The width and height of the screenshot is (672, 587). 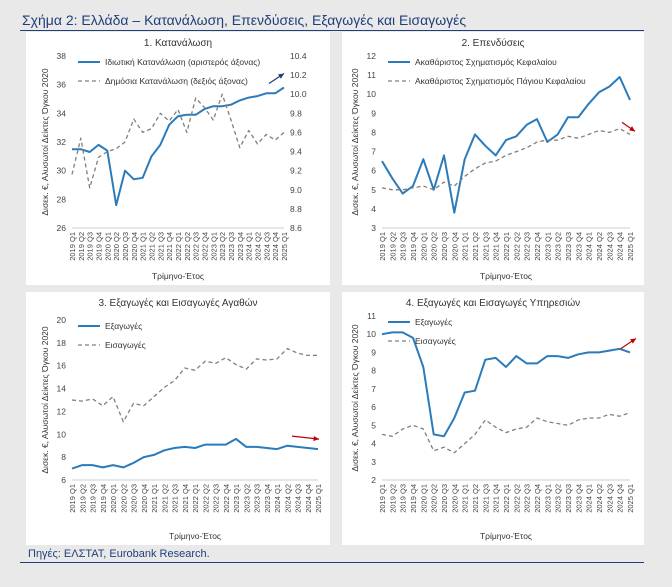 What do you see at coordinates (178, 43) in the screenshot?
I see `chart-title: 1. Κατανάλωση` at bounding box center [178, 43].